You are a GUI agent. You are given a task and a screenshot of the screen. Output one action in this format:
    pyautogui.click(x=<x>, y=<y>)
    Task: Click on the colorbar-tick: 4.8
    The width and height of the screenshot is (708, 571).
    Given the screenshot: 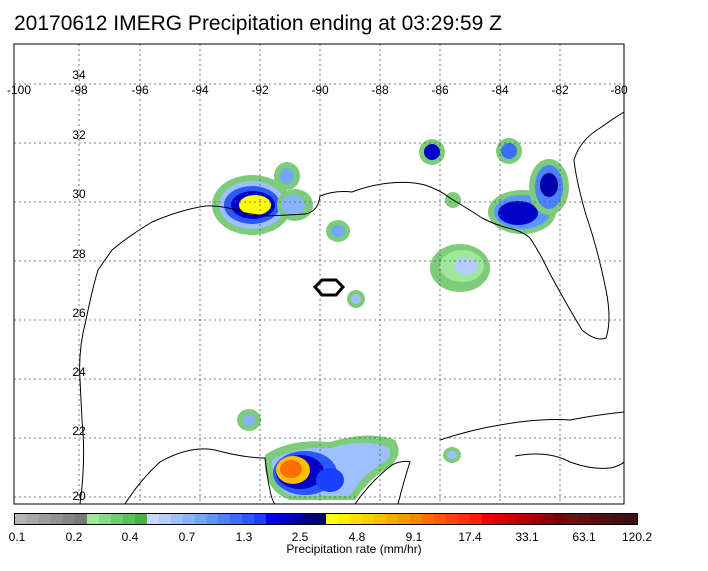 What is the action you would take?
    pyautogui.click(x=357, y=537)
    